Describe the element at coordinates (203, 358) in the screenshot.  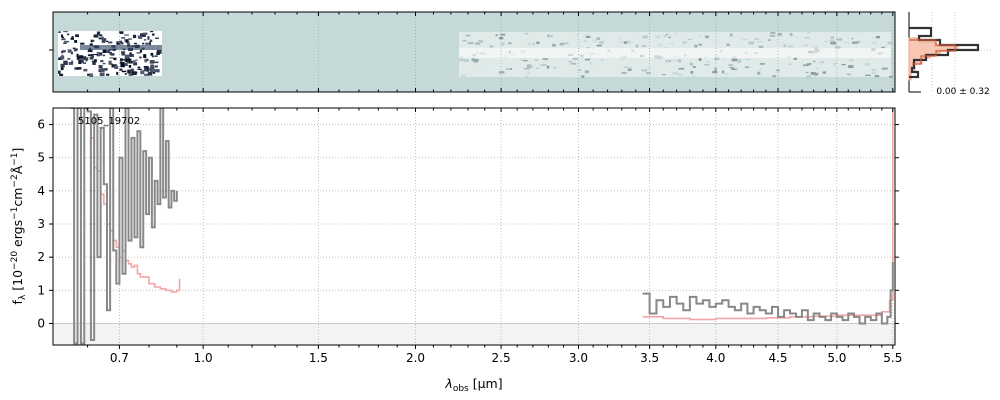
I see `x-tick-label: 1.0` at that location.